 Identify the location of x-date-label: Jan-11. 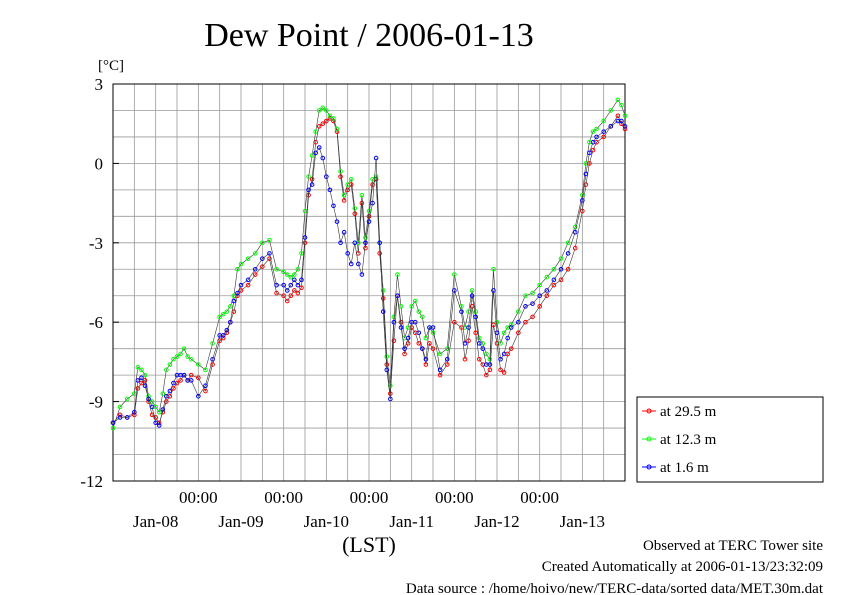
(411, 521).